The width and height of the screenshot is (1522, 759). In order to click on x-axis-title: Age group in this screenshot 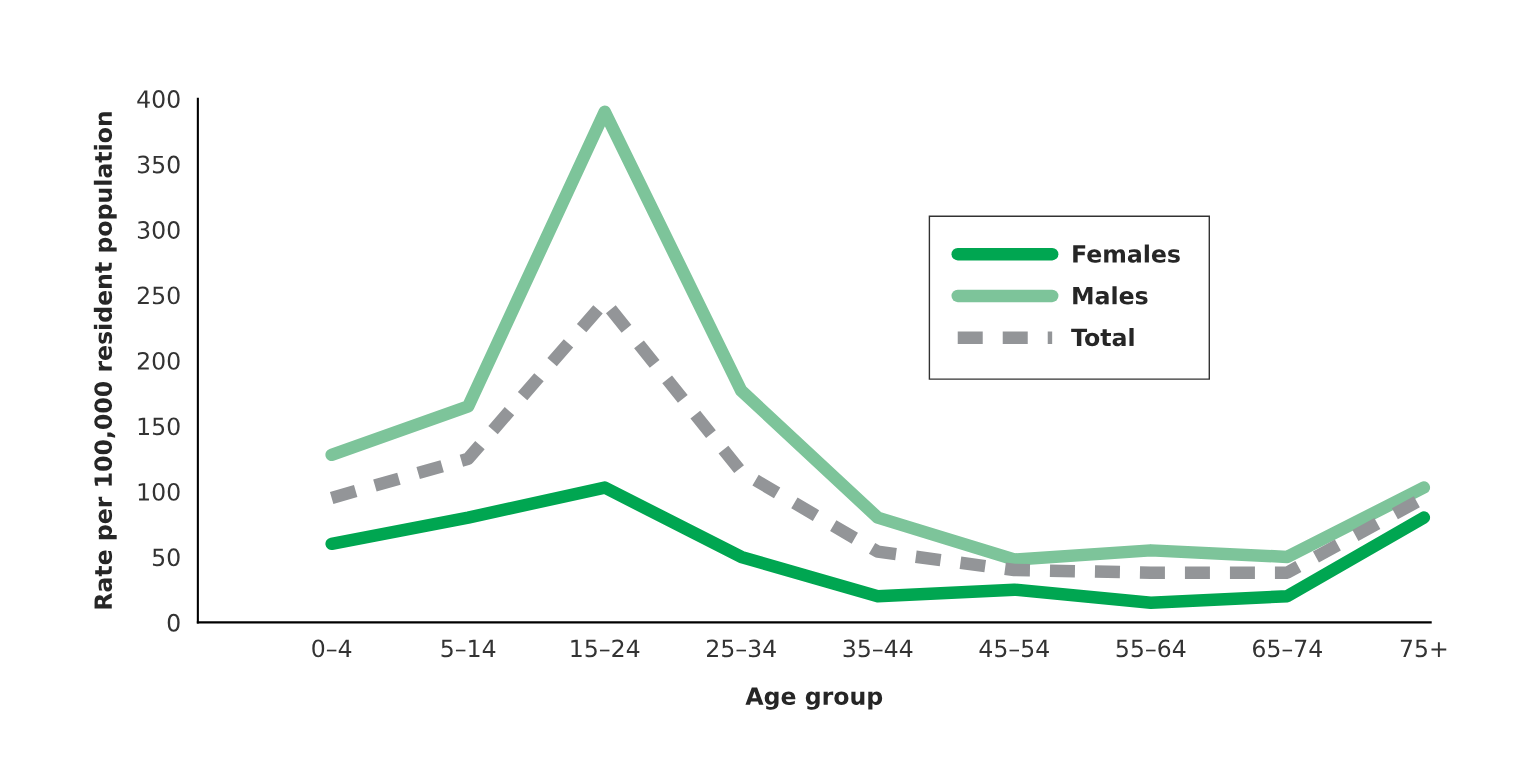, I will do `click(814, 698)`.